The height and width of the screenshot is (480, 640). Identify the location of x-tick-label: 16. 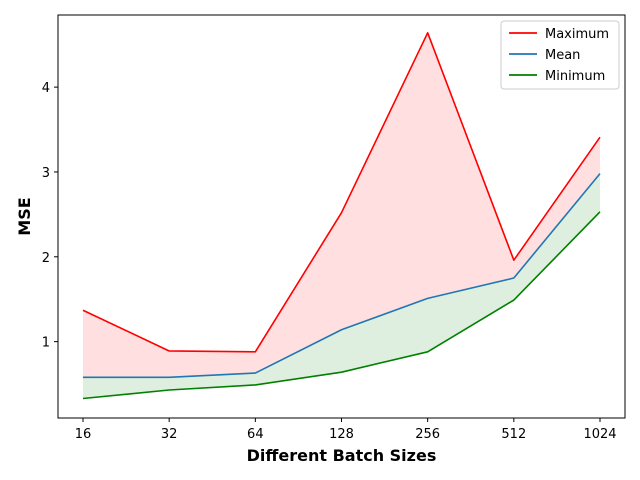
(83, 434).